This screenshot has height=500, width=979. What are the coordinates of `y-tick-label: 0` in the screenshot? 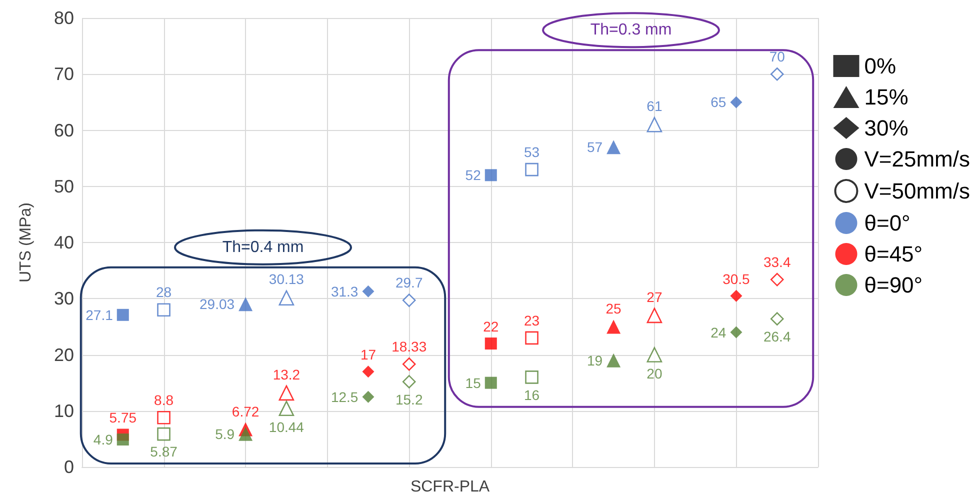 It's located at (69, 467).